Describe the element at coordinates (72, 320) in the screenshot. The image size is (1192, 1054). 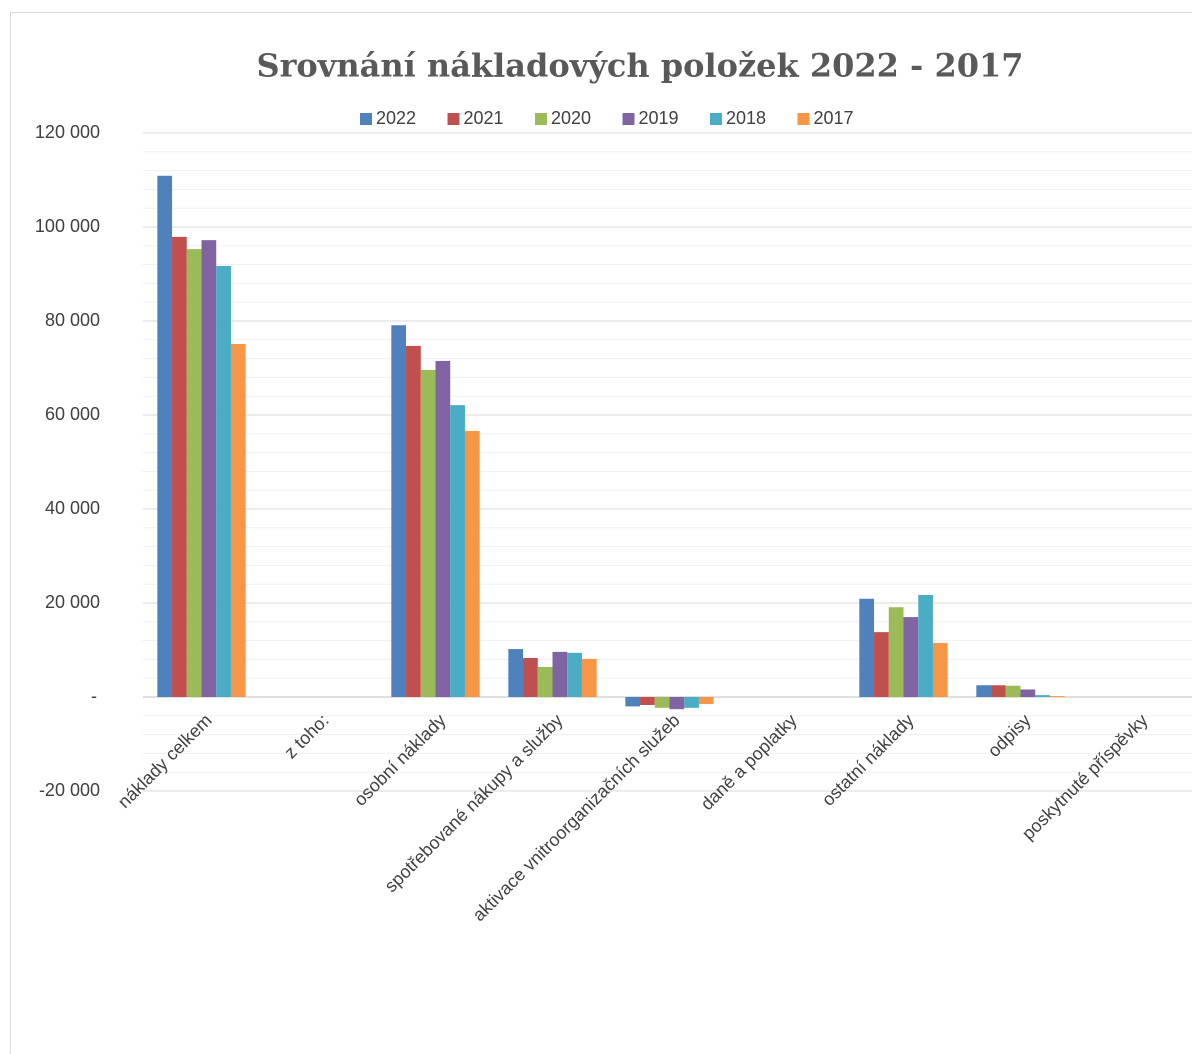
I see `y-tick-label: 80 000` at that location.